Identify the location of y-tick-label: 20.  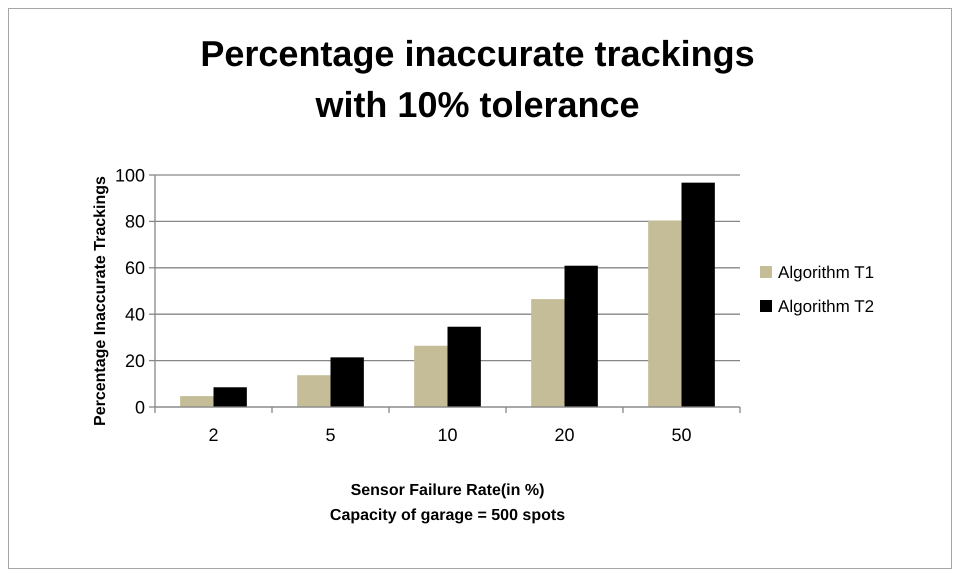
(134, 360).